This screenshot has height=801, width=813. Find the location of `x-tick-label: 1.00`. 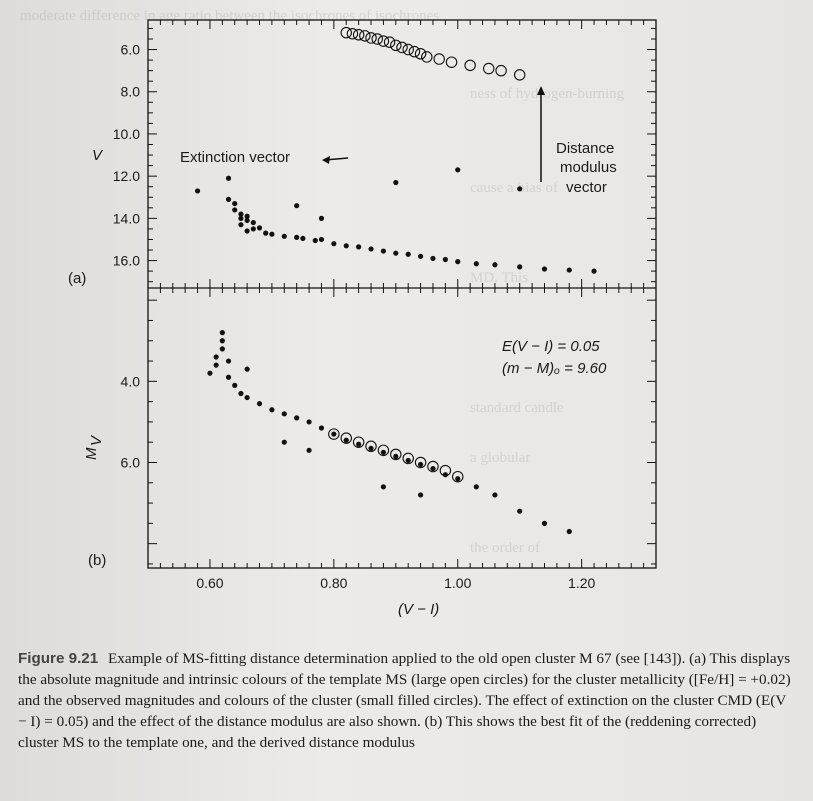

x-tick-label: 1.00 is located at coordinates (457, 583).